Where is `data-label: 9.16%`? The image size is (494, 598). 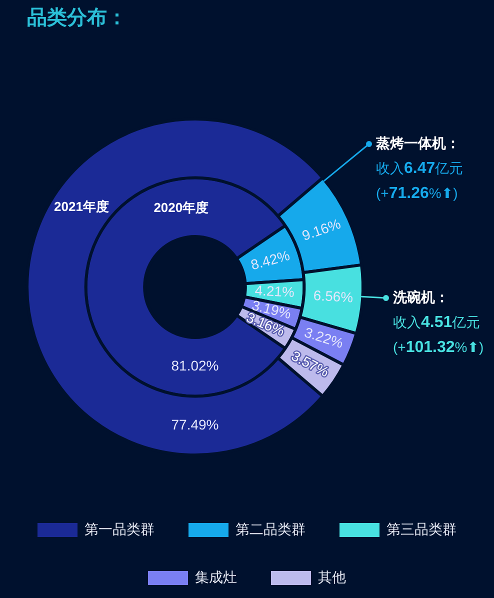
data-label: 9.16% is located at coordinates (321, 229).